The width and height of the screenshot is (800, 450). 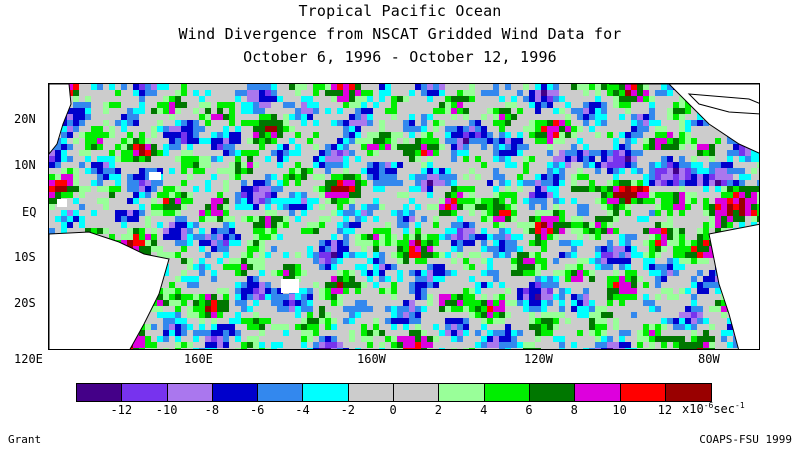 What do you see at coordinates (302, 410) in the screenshot?
I see `colorbar-tick-label: -4` at bounding box center [302, 410].